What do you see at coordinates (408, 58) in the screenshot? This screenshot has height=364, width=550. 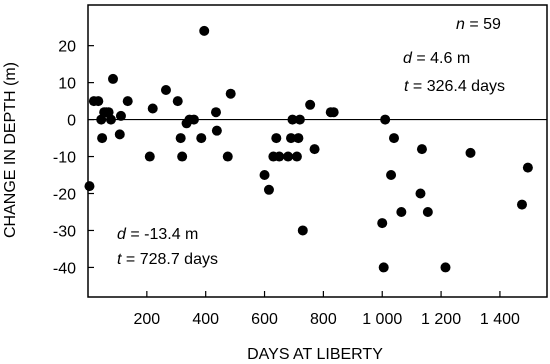 I see `annotation-d-upper-var: d` at bounding box center [408, 58].